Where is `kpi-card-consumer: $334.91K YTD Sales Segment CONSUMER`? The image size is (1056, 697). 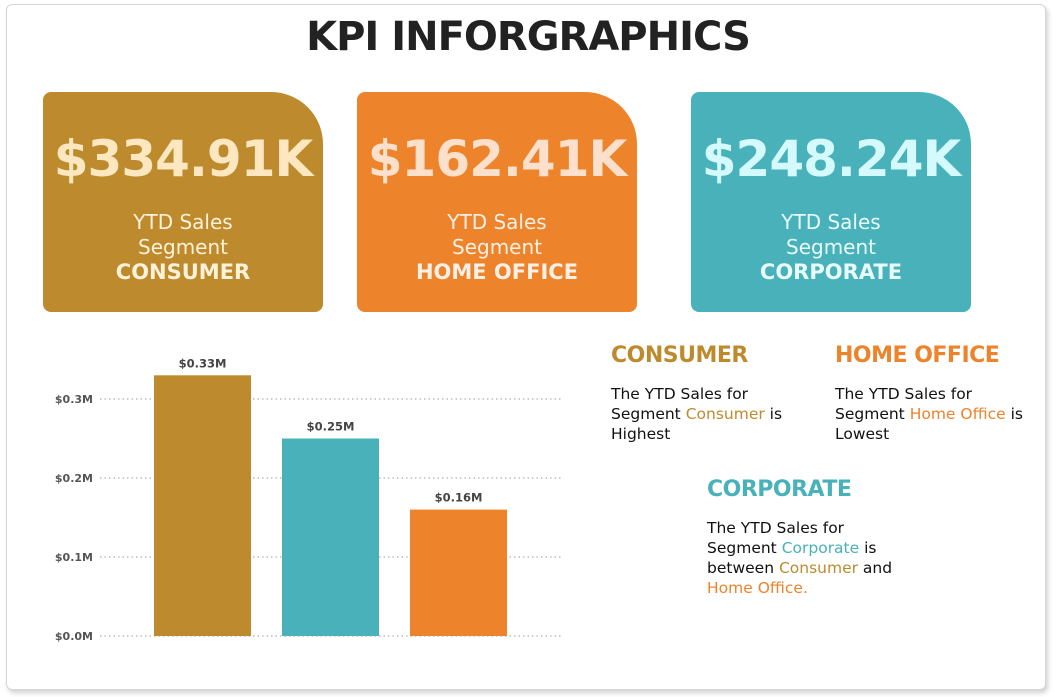
kpi-card-consumer: $334.91K YTD Sales Segment CONSUMER is located at coordinates (183, 202).